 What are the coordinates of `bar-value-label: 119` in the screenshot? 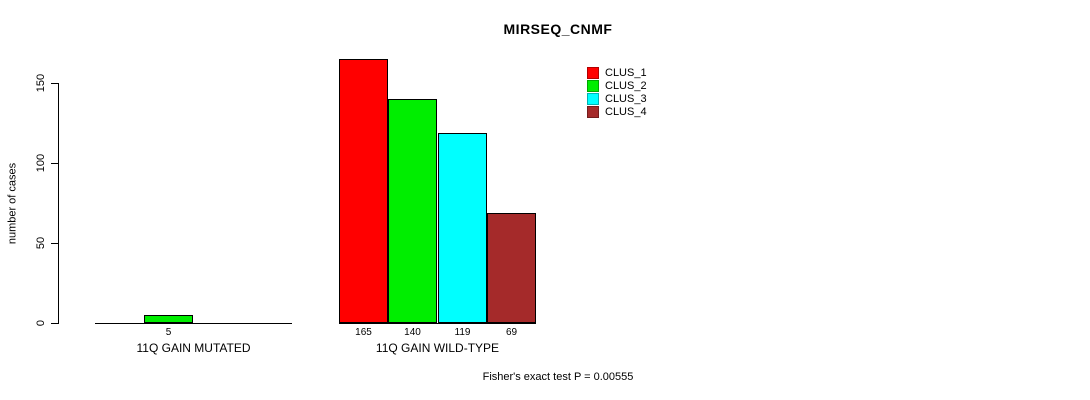 It's located at (462, 332).